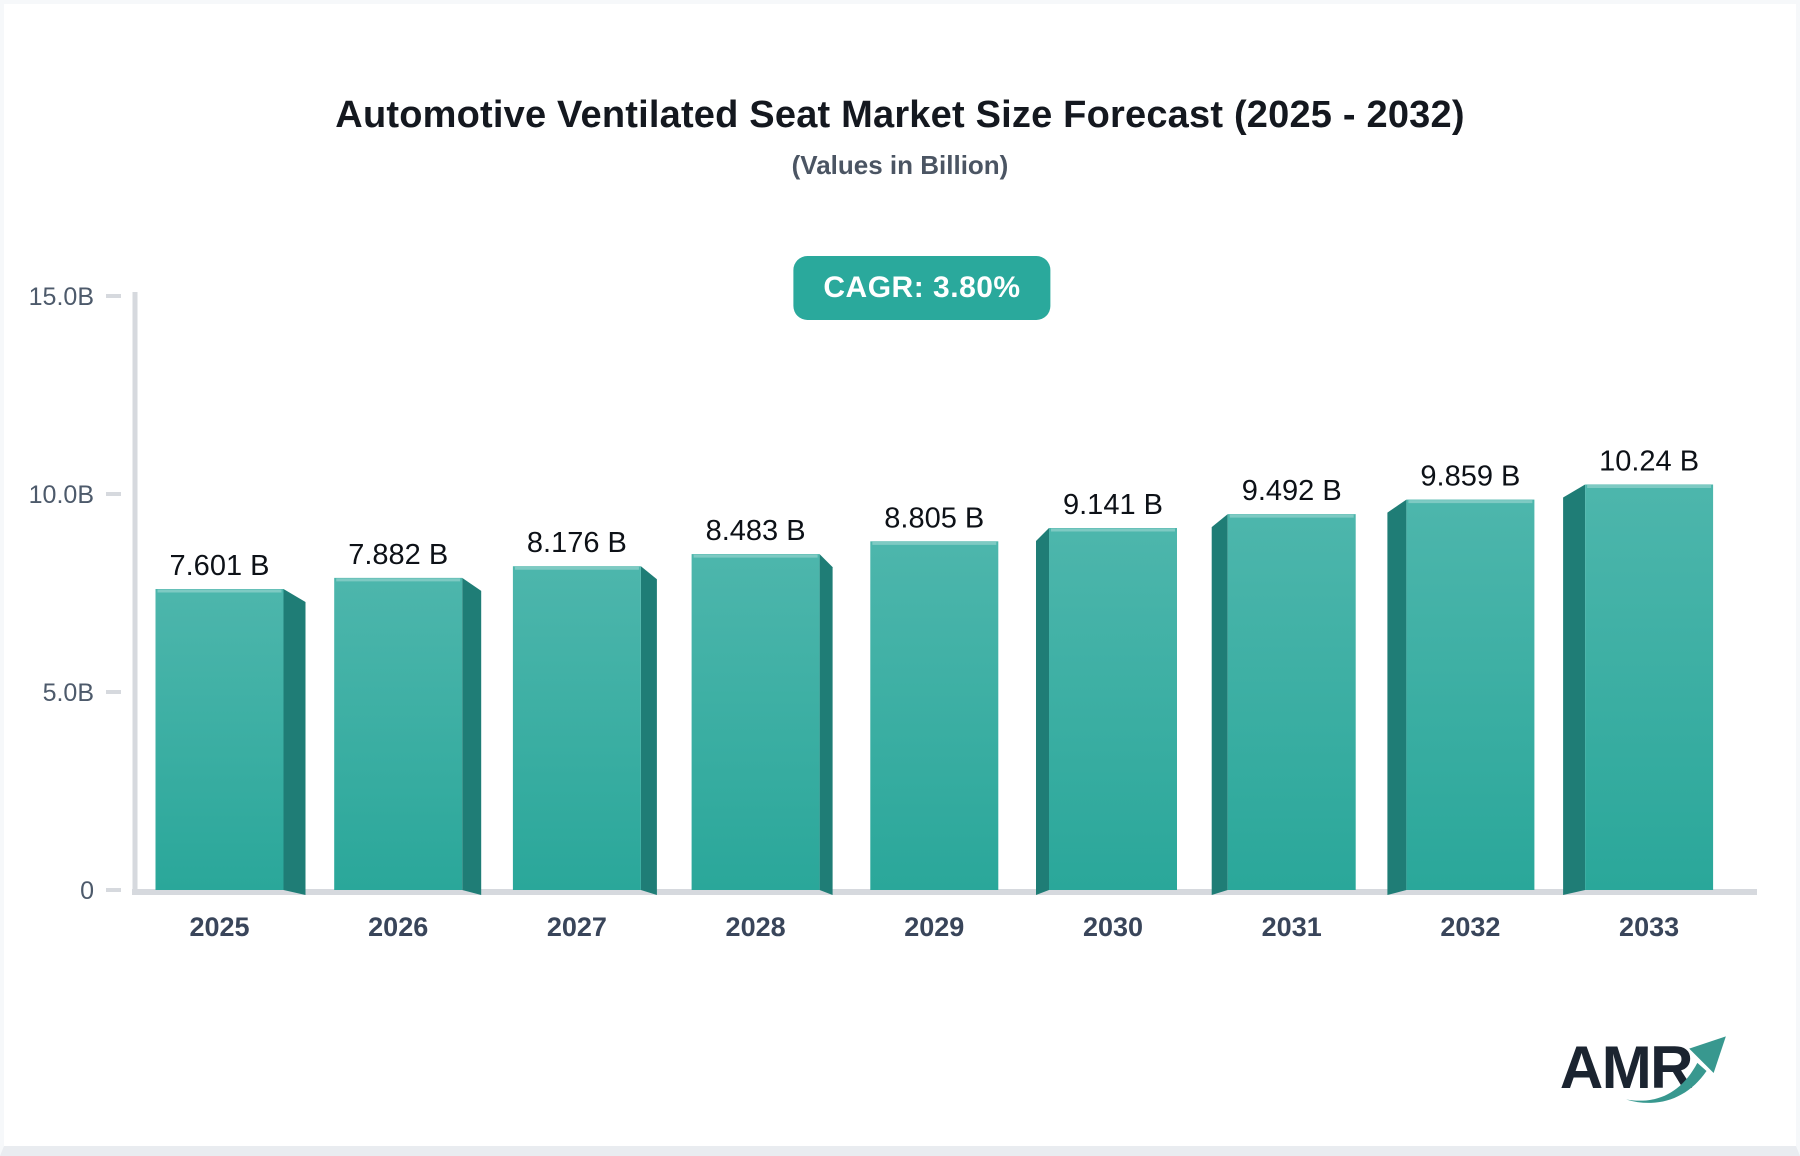 This screenshot has height=1156, width=1800. Describe the element at coordinates (900, 165) in the screenshot. I see `chart-subtitle: (Values in Billion)` at that location.